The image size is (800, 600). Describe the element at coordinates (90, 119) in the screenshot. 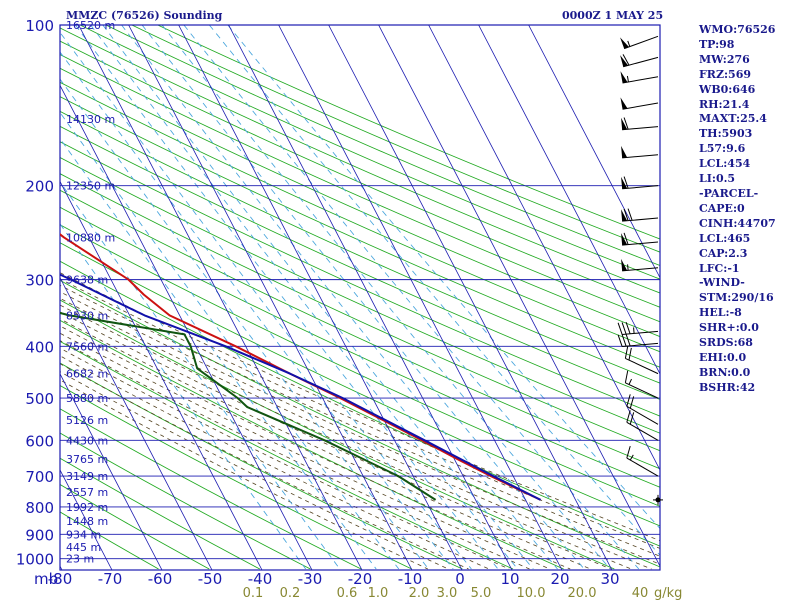

I see `height-label: 14130 m` at that location.